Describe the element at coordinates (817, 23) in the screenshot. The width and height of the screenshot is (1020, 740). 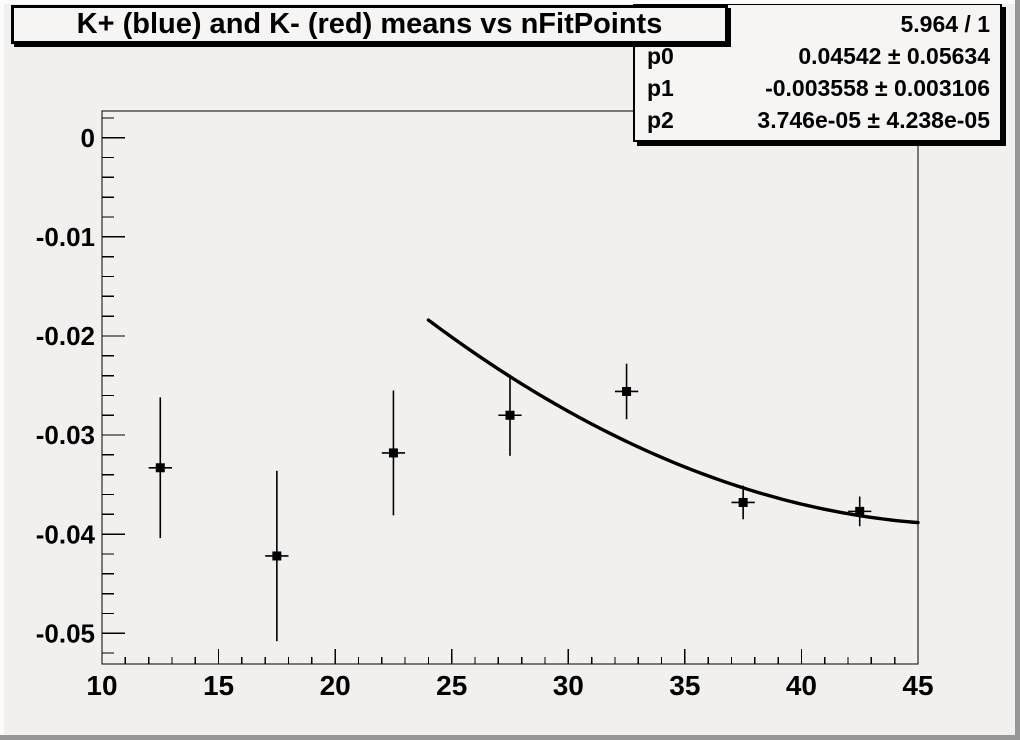
I see `stats-row-0: 5.964 / 1` at that location.